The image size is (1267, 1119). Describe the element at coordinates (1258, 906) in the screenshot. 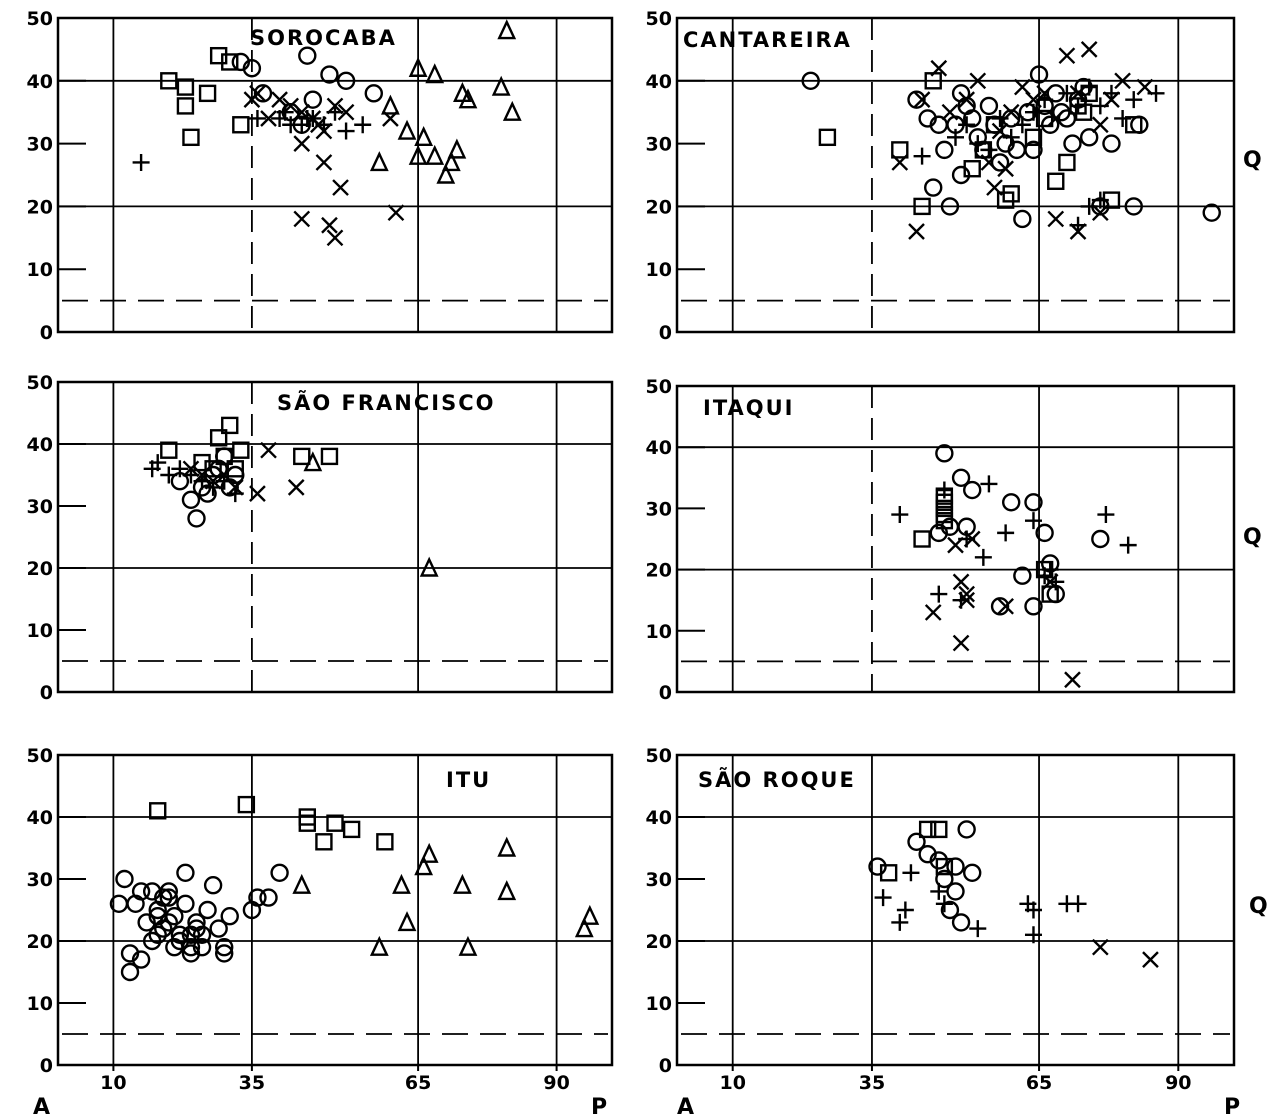

I see `q-axis-label-sao-roque: Q` at that location.